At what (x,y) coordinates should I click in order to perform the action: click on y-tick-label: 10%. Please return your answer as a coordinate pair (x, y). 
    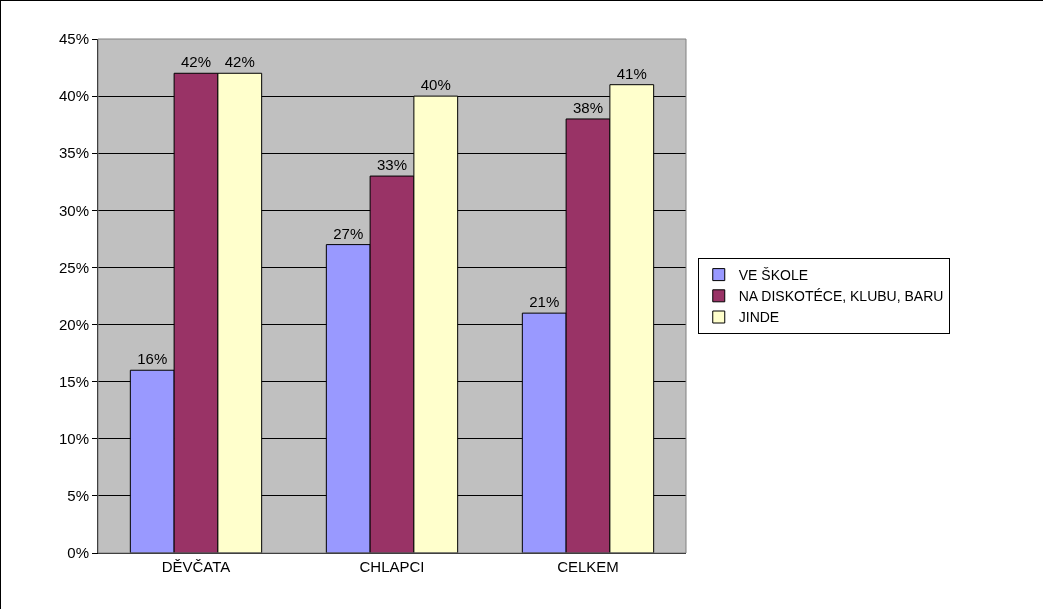
    Looking at the image, I should click on (73, 439).